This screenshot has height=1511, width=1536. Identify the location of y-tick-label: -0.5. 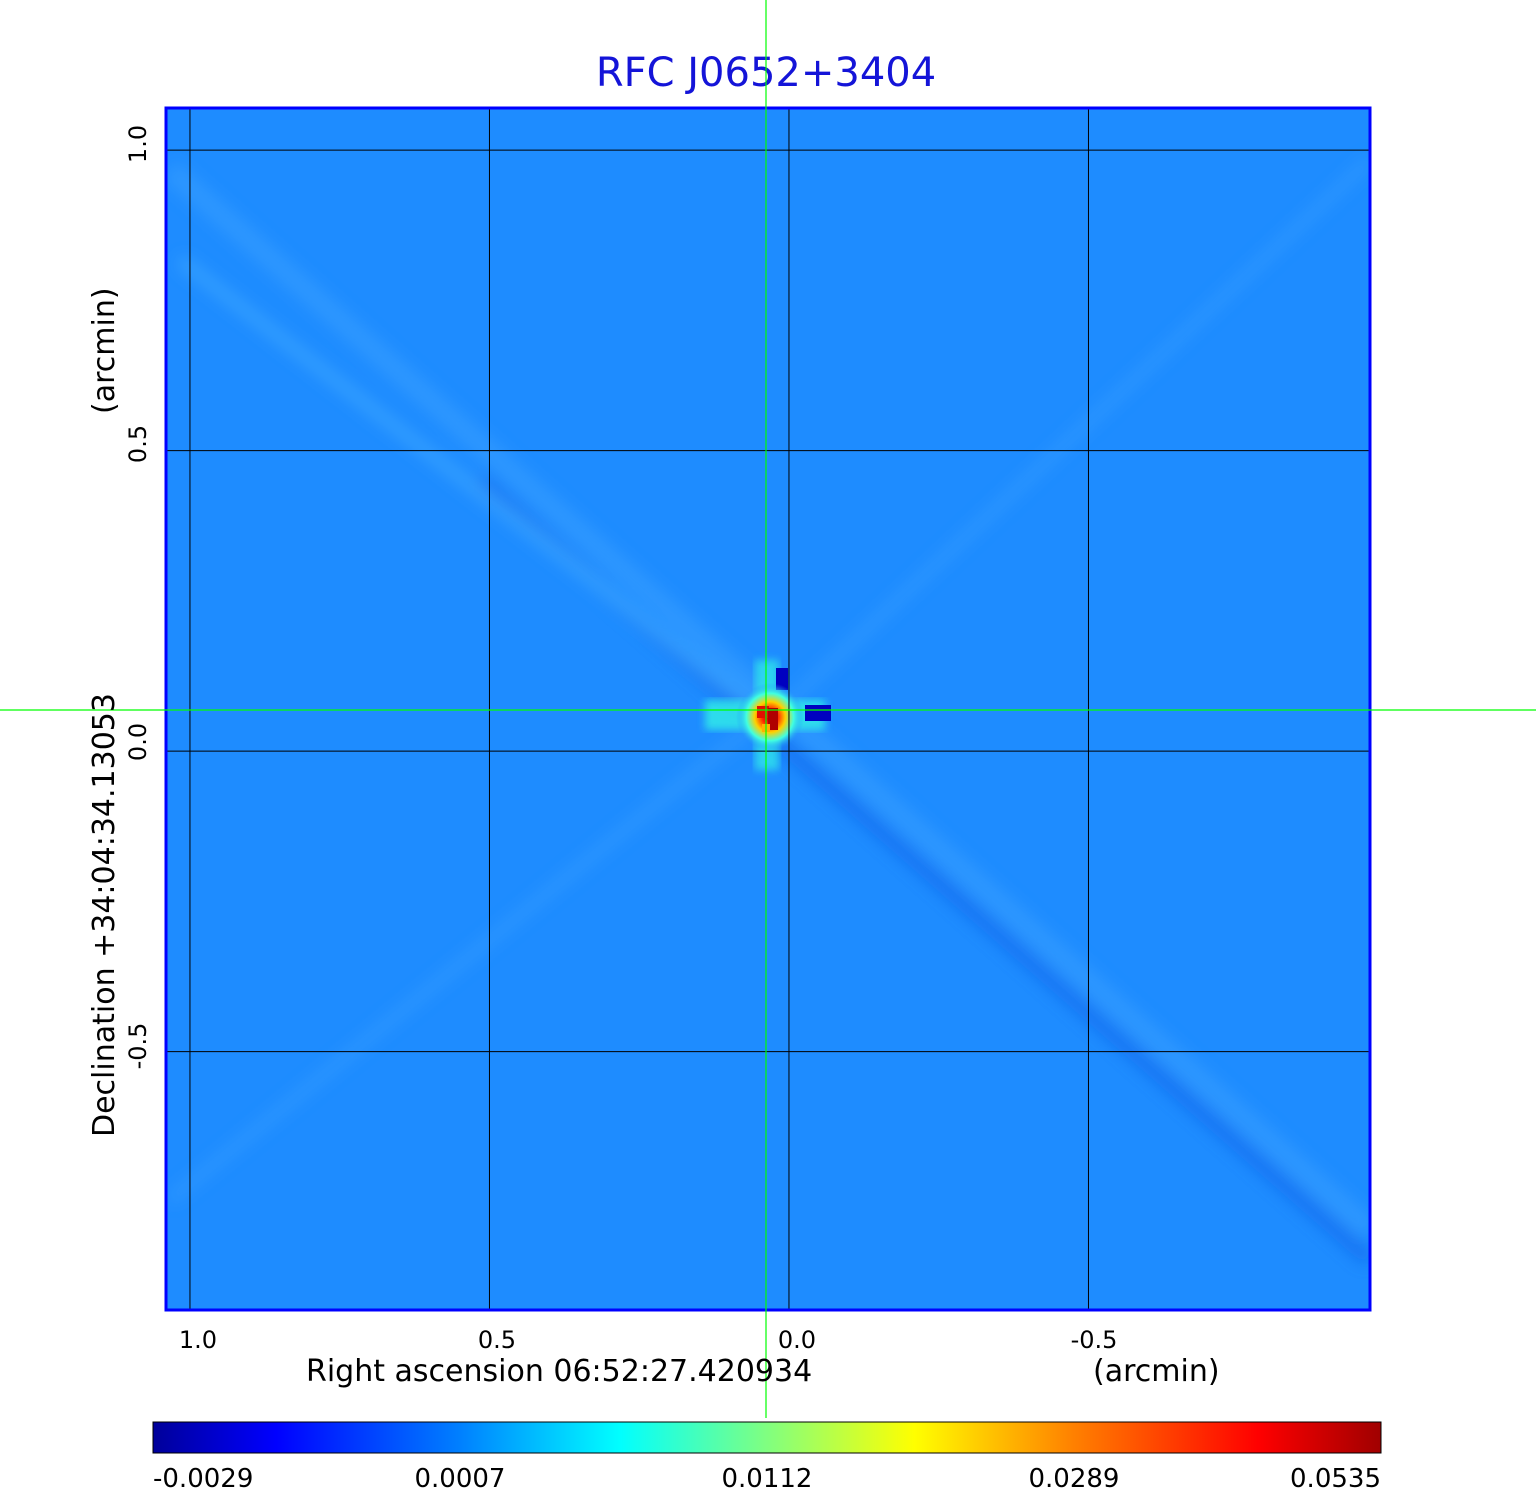
(138, 1046).